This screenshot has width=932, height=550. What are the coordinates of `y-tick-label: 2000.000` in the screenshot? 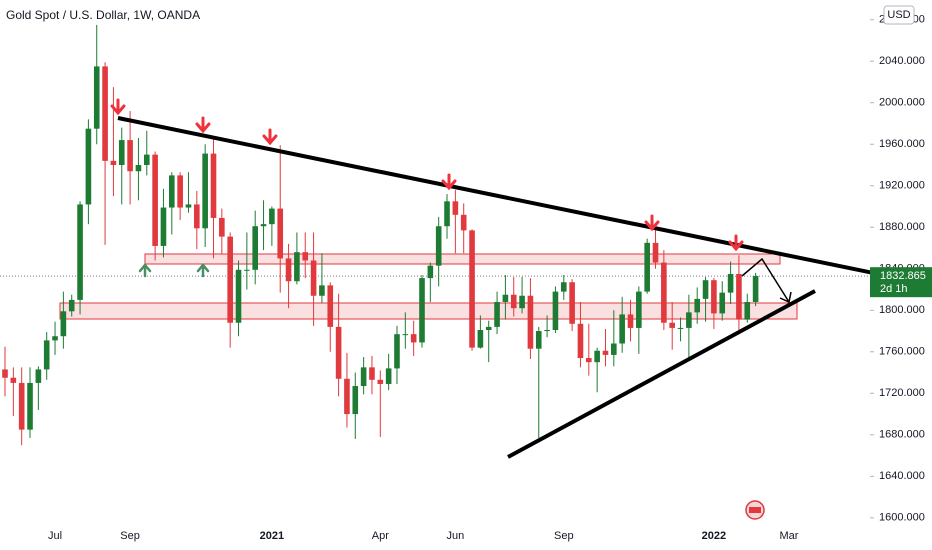 It's located at (902, 103).